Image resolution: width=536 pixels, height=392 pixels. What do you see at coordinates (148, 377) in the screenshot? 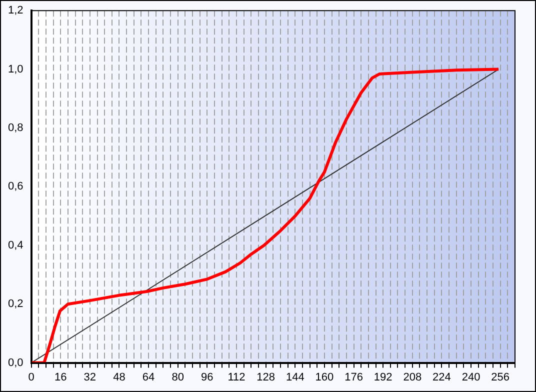
I see `x-tick-label: 64` at bounding box center [148, 377].